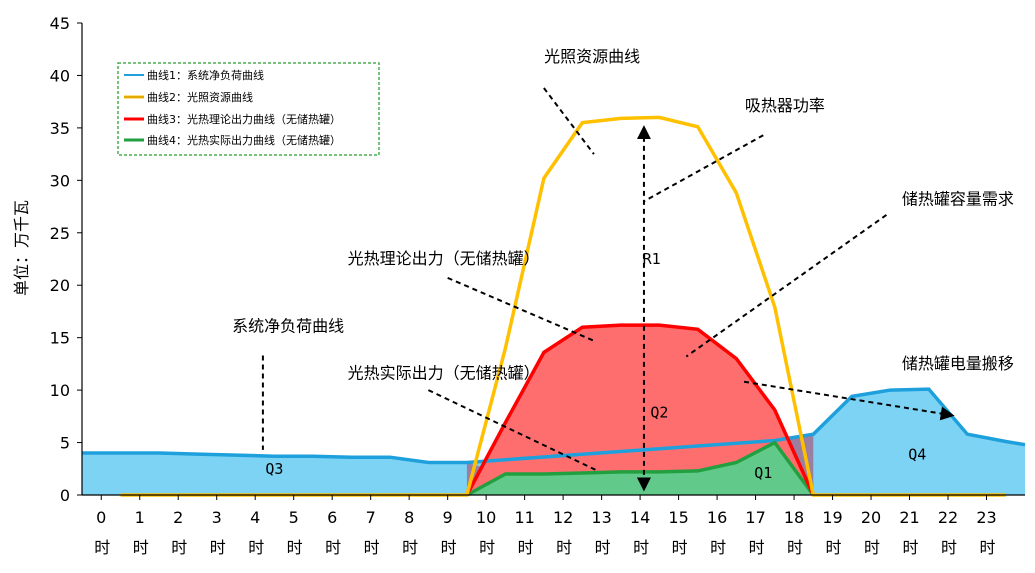 The width and height of the screenshot is (1035, 573). What do you see at coordinates (678, 517) in the screenshot?
I see `x-tick-label: 15` at bounding box center [678, 517].